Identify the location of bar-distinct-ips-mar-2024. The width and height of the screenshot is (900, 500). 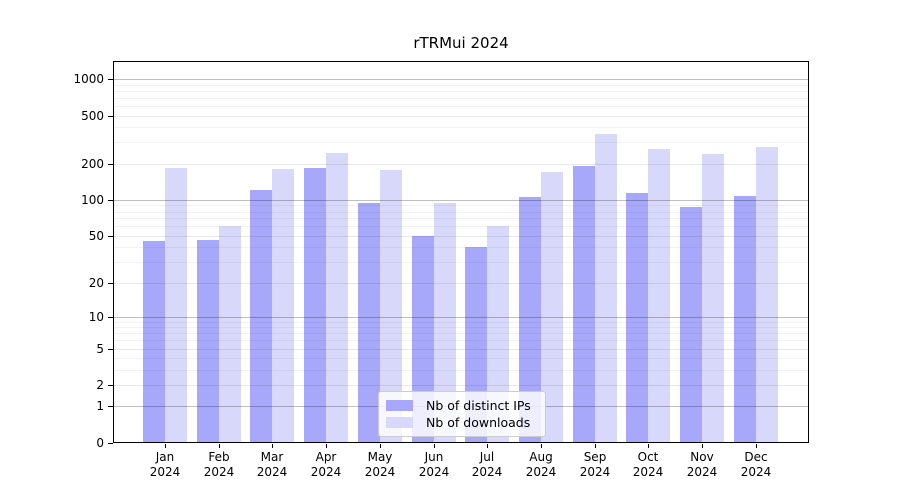
(261, 316).